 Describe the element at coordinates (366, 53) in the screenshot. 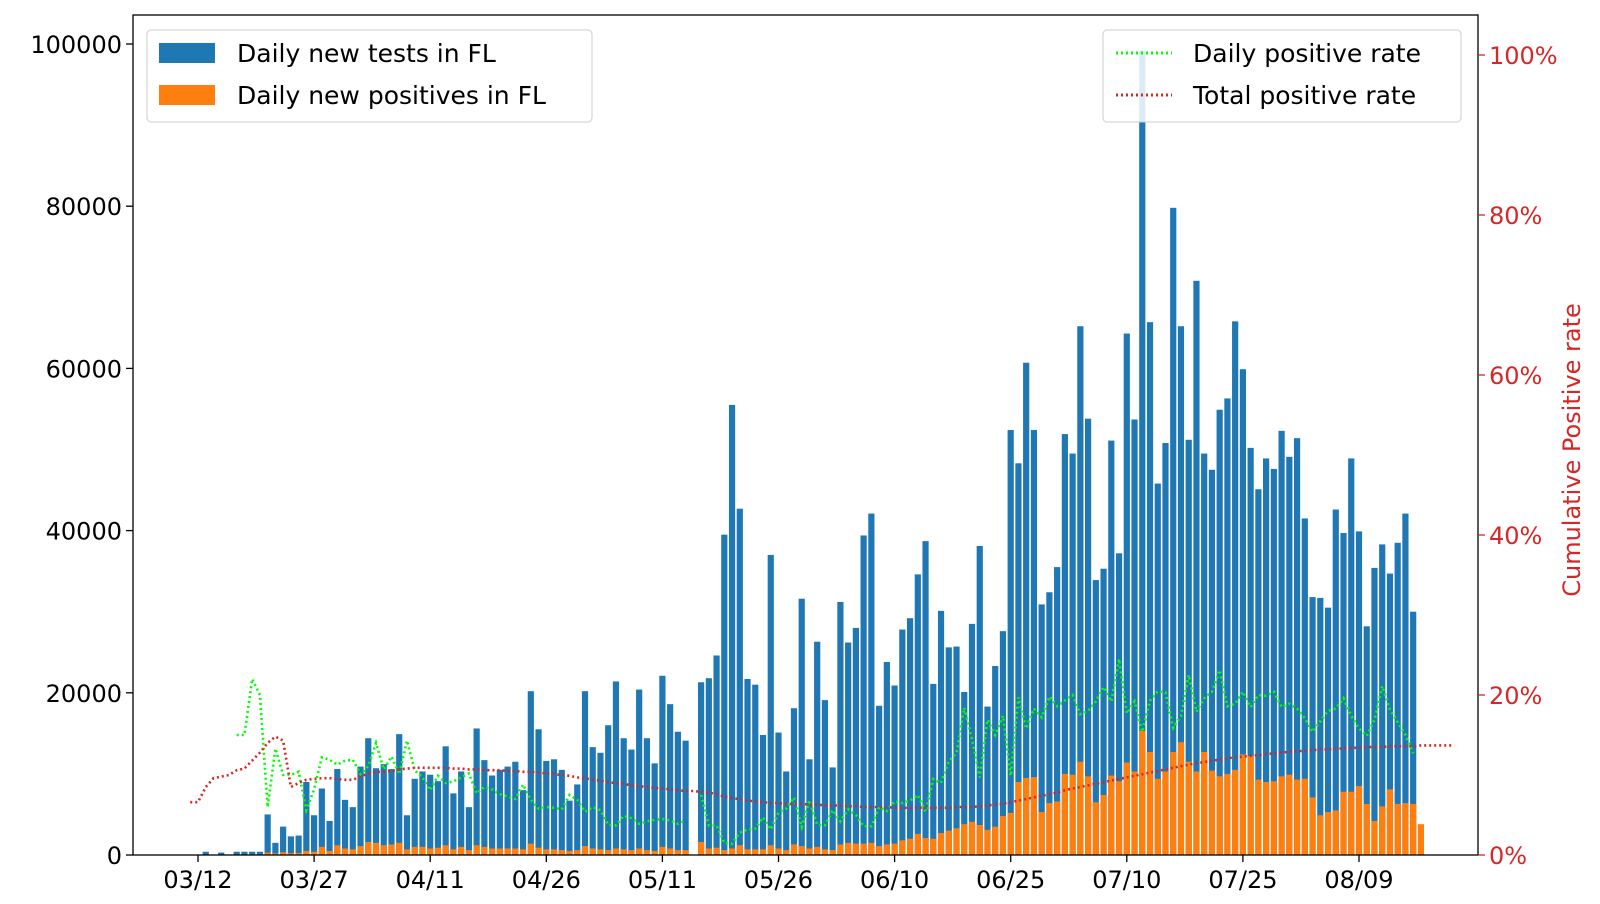

I see `legend-label-tests: Daily new tests in FL` at that location.